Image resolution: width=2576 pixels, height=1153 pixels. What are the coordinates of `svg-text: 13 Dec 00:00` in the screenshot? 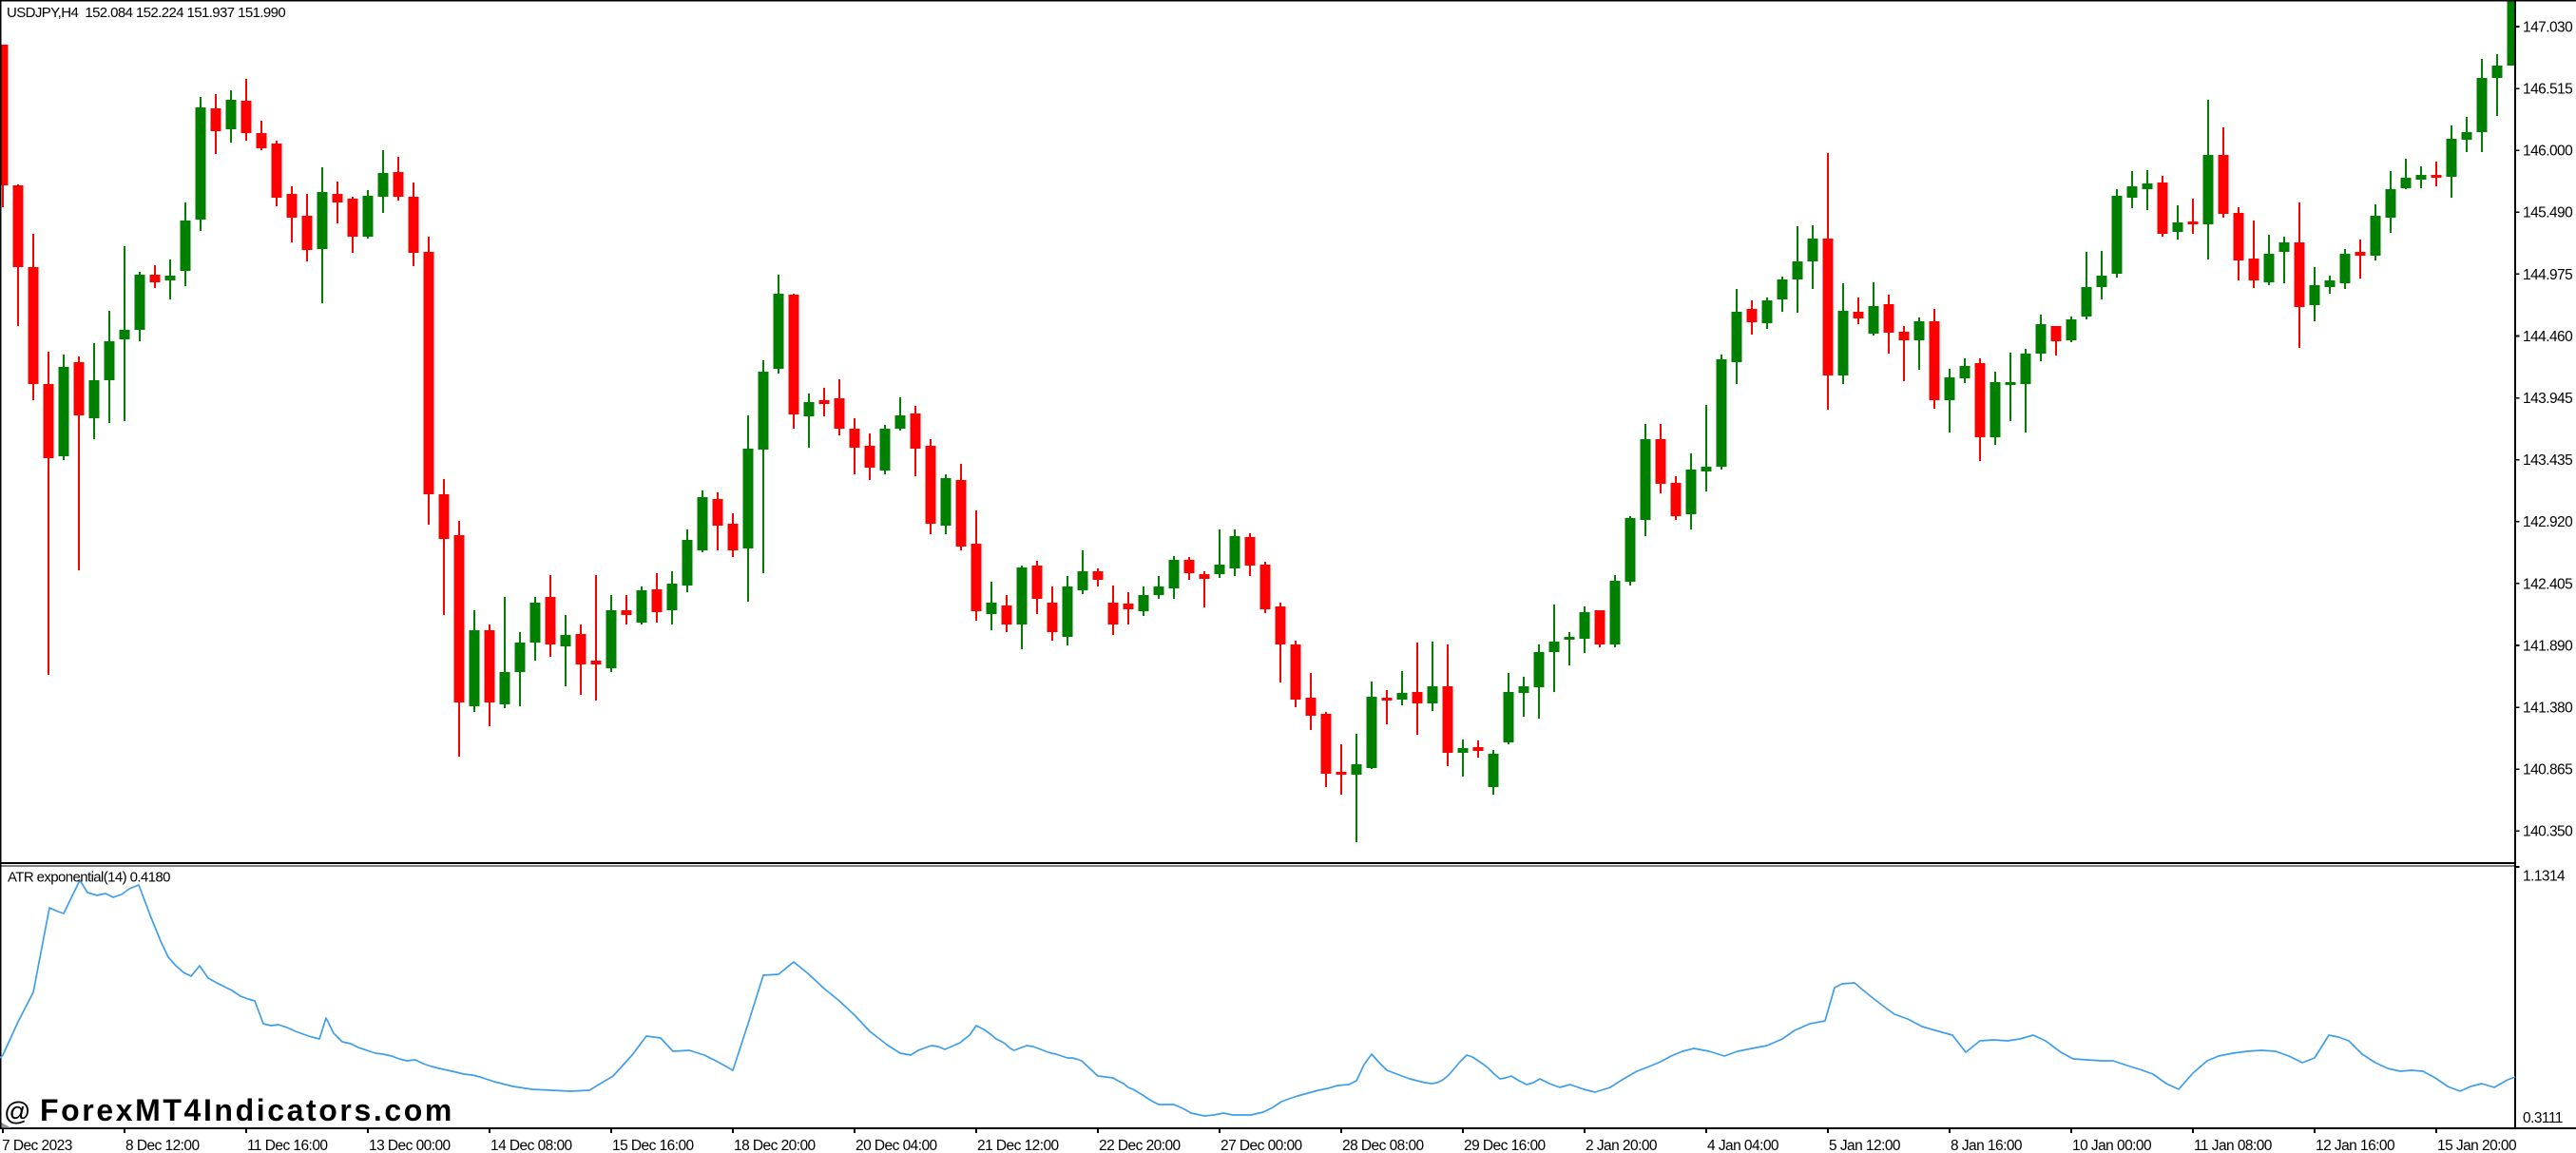 It's located at (411, 1145).